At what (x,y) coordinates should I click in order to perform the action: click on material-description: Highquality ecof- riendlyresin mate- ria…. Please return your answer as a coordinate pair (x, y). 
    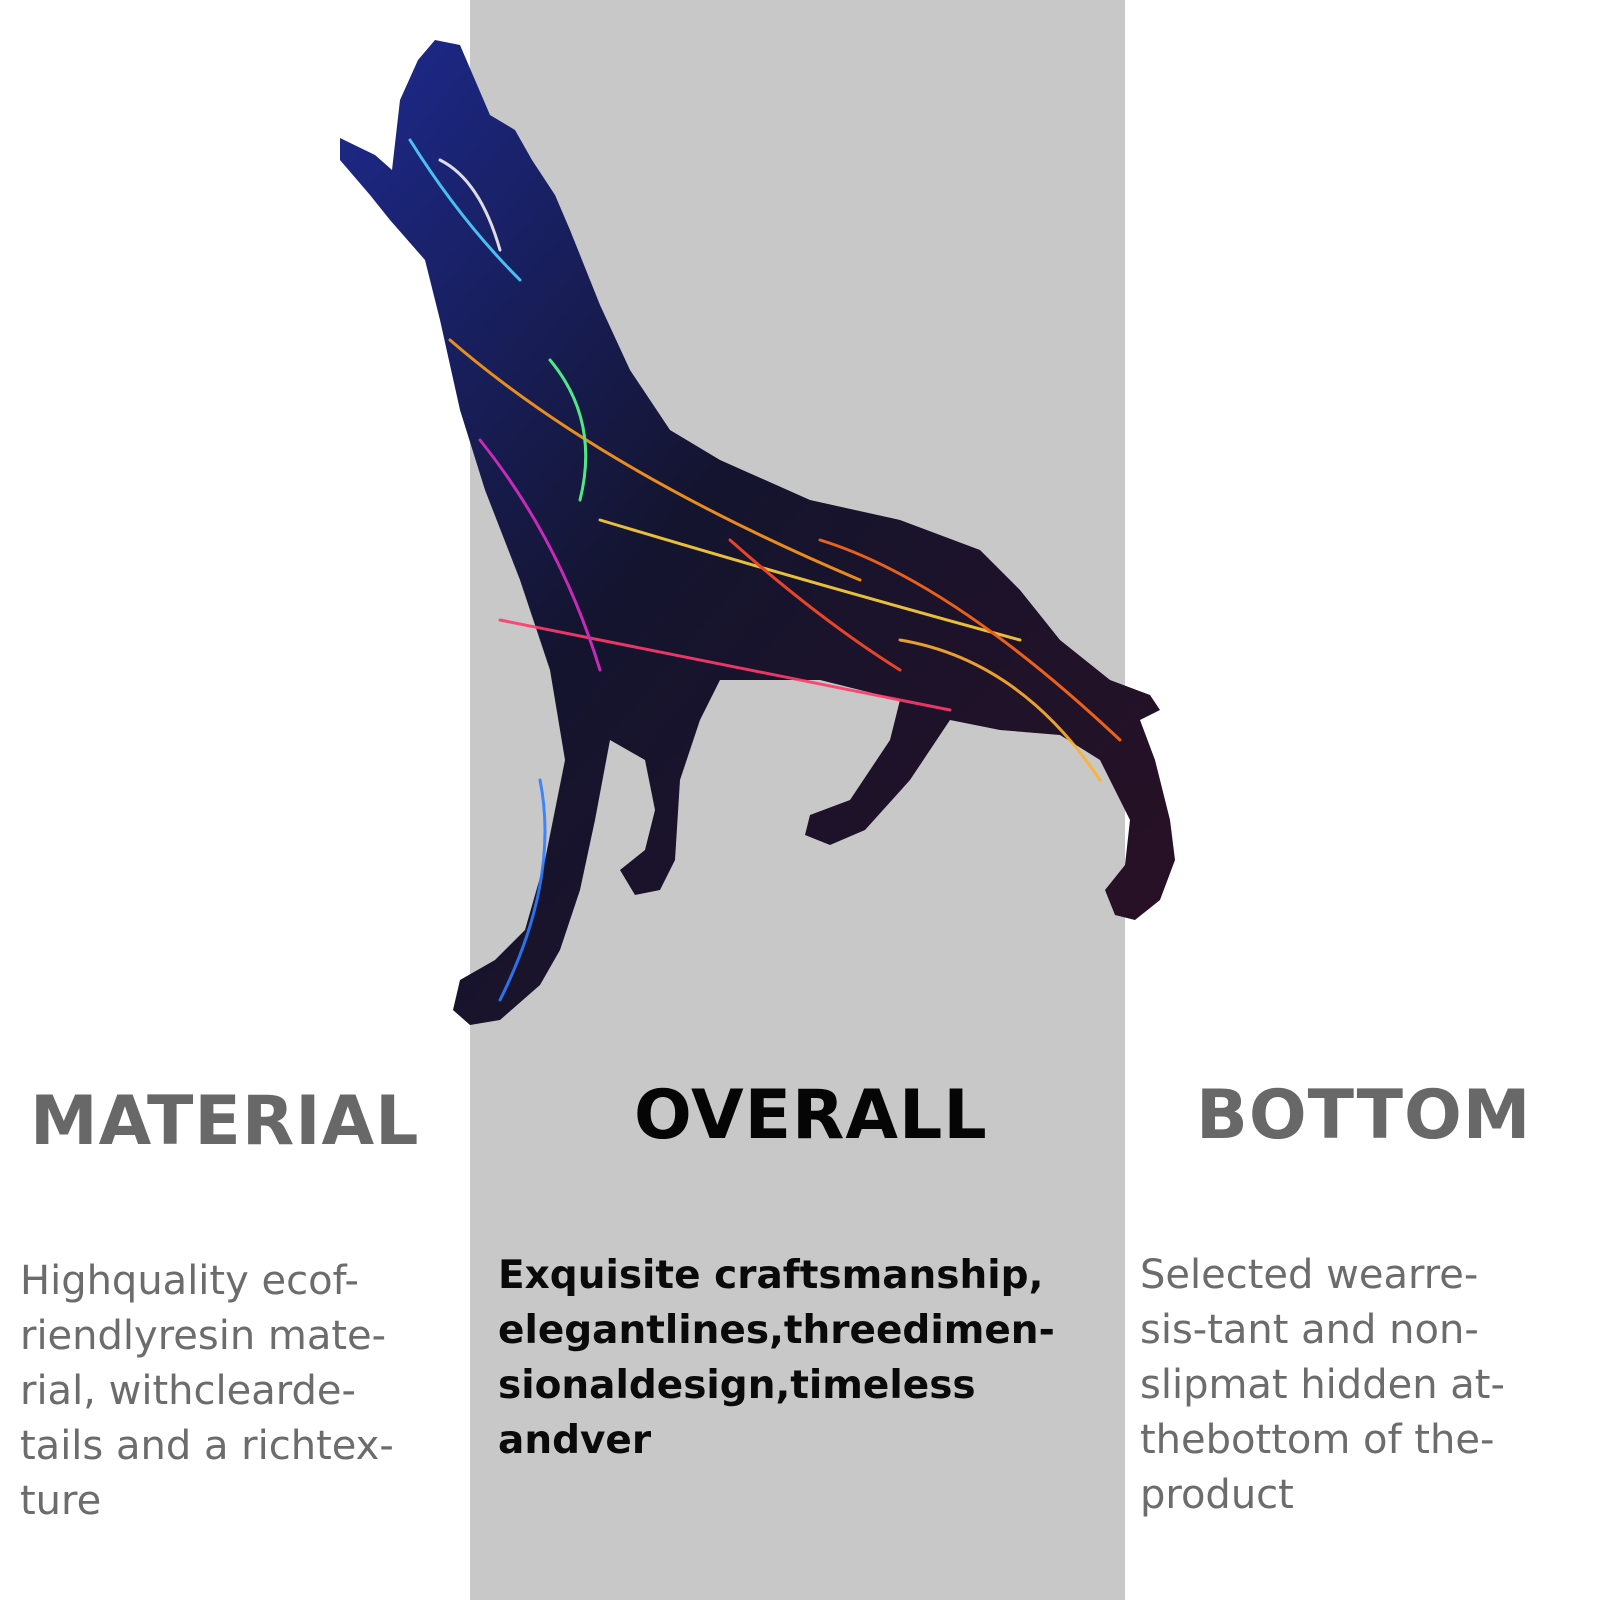
    Looking at the image, I should click on (240, 1391).